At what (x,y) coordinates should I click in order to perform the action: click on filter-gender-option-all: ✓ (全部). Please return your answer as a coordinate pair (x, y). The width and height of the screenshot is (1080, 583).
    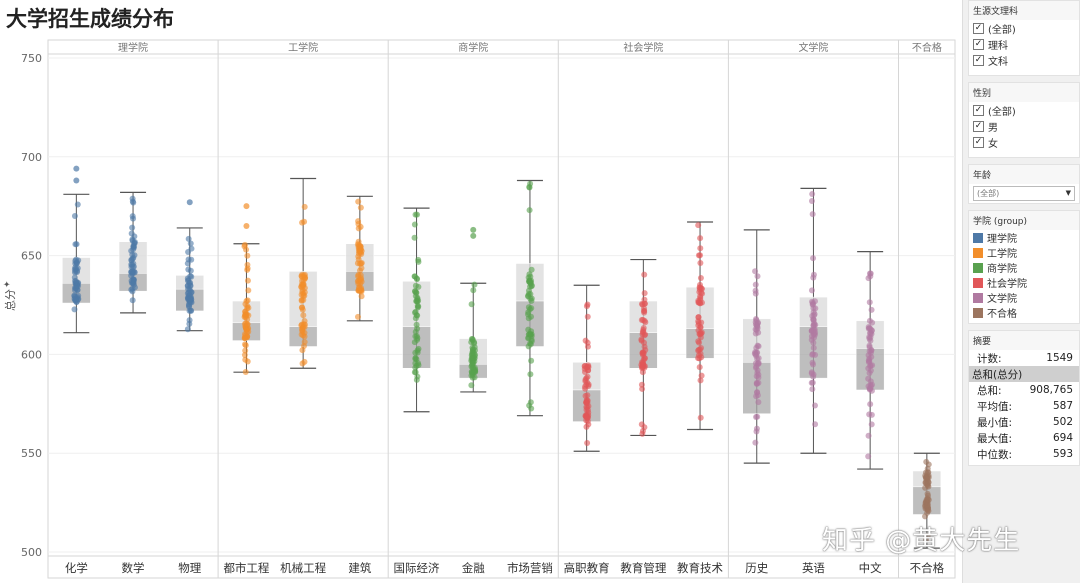
    Looking at the image, I should click on (994, 111).